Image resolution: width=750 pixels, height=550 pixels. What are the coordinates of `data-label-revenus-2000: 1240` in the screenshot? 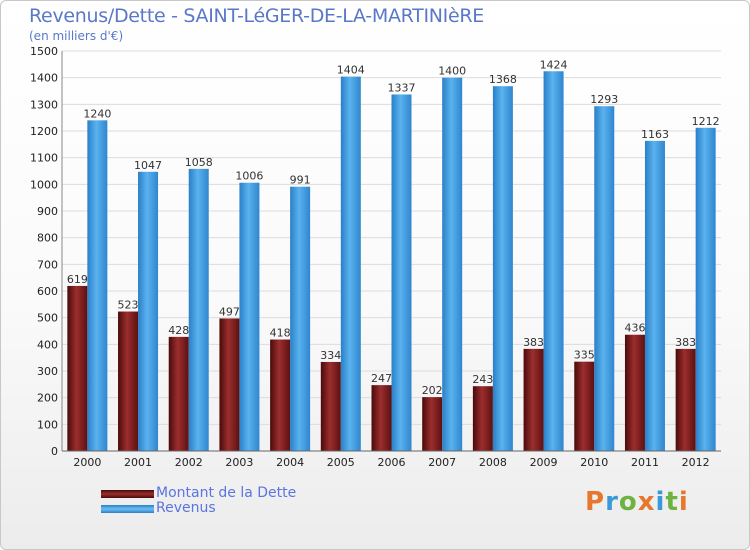 It's located at (97, 113).